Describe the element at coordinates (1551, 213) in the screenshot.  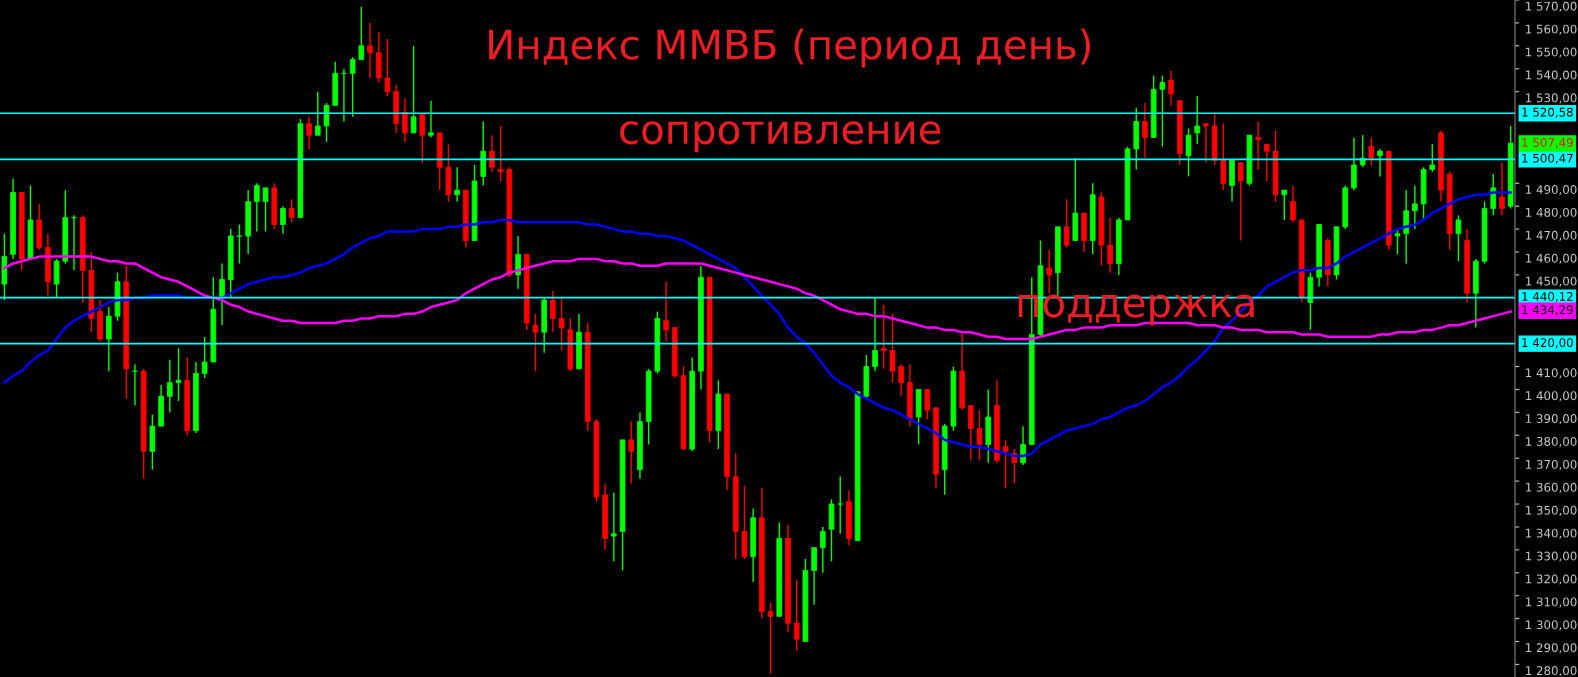
I see `y-tick-label: 1 480,00` at that location.